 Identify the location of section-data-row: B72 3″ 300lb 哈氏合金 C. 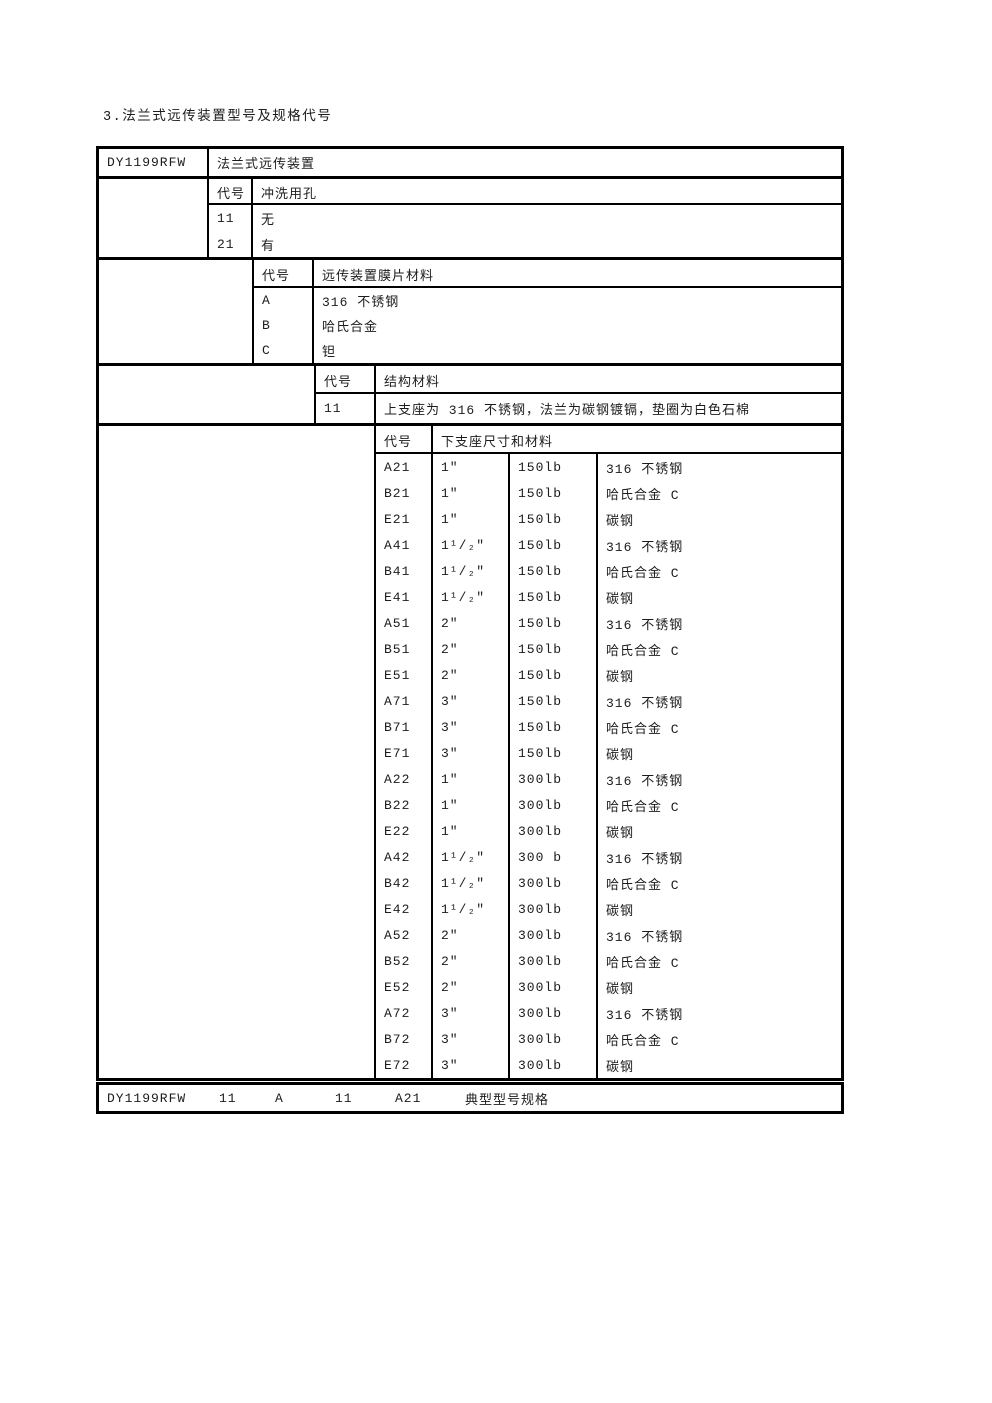
(608, 1039).